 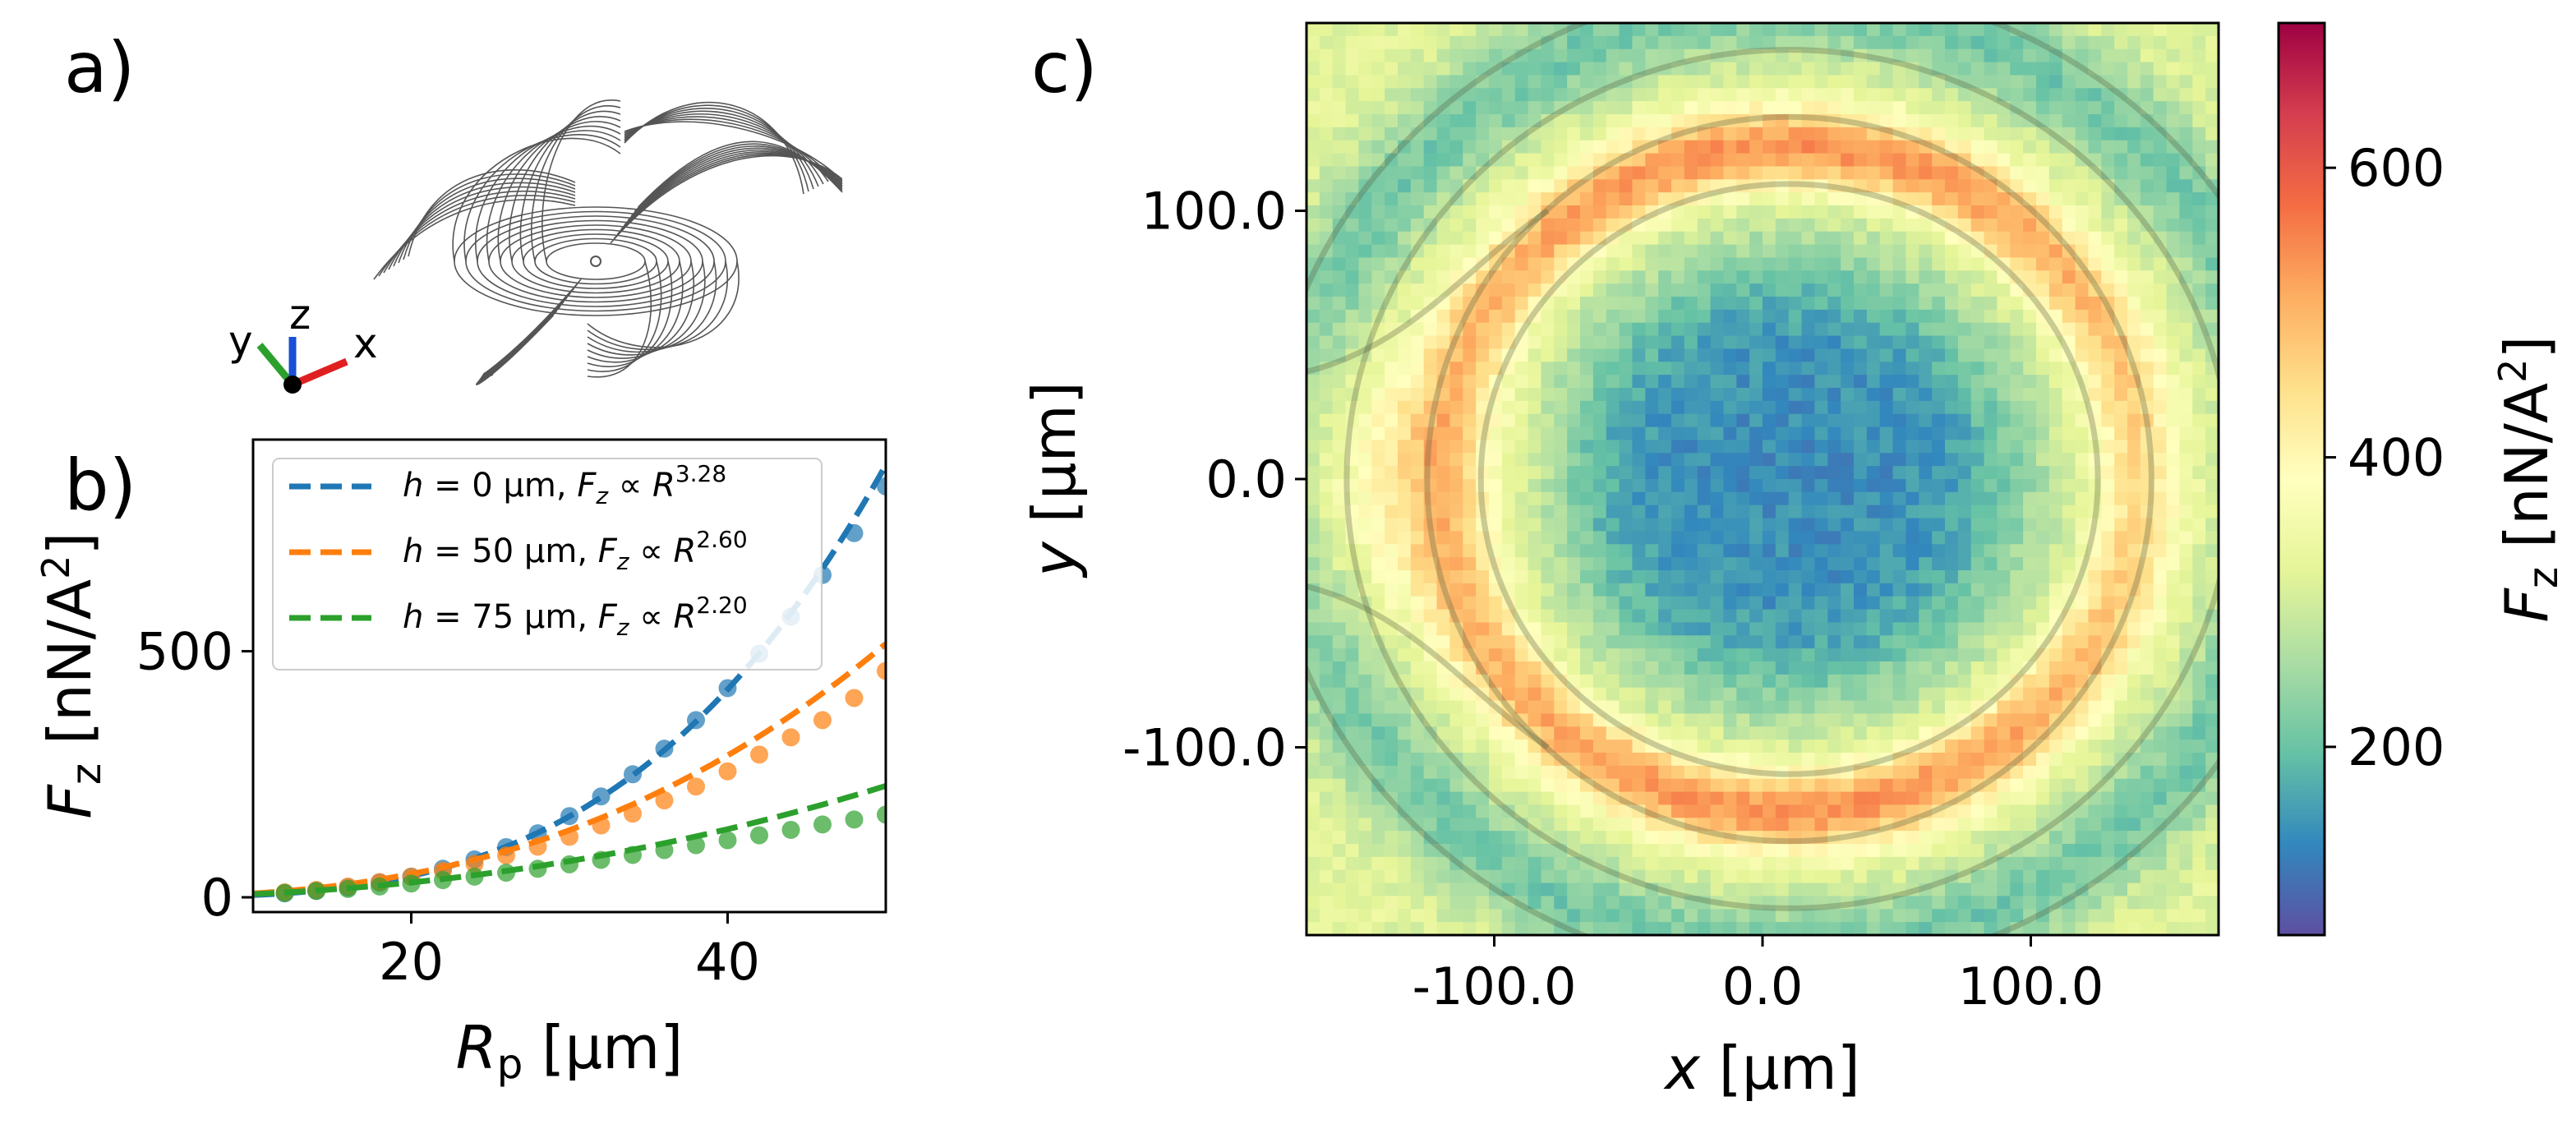 I want to click on coil-loop, so click(x=595, y=261).